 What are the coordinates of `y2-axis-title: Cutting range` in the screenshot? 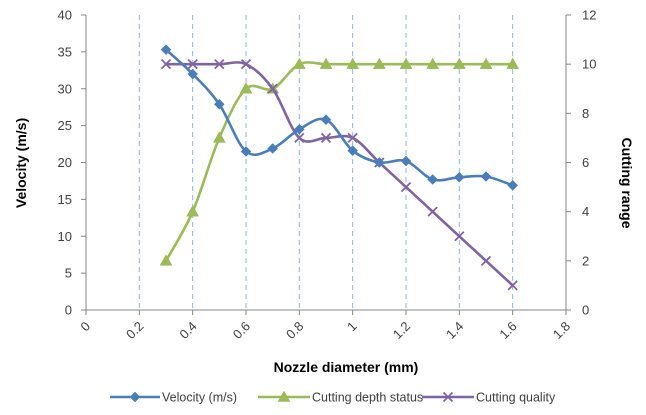 It's located at (627, 183).